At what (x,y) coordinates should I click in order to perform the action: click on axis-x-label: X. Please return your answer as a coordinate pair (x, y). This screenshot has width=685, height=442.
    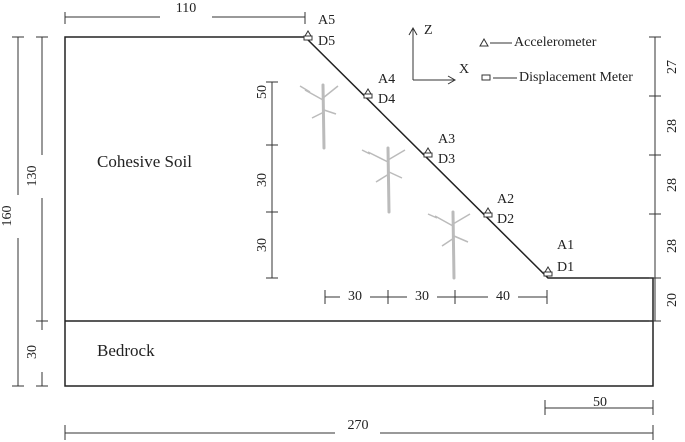
    Looking at the image, I should click on (464, 69).